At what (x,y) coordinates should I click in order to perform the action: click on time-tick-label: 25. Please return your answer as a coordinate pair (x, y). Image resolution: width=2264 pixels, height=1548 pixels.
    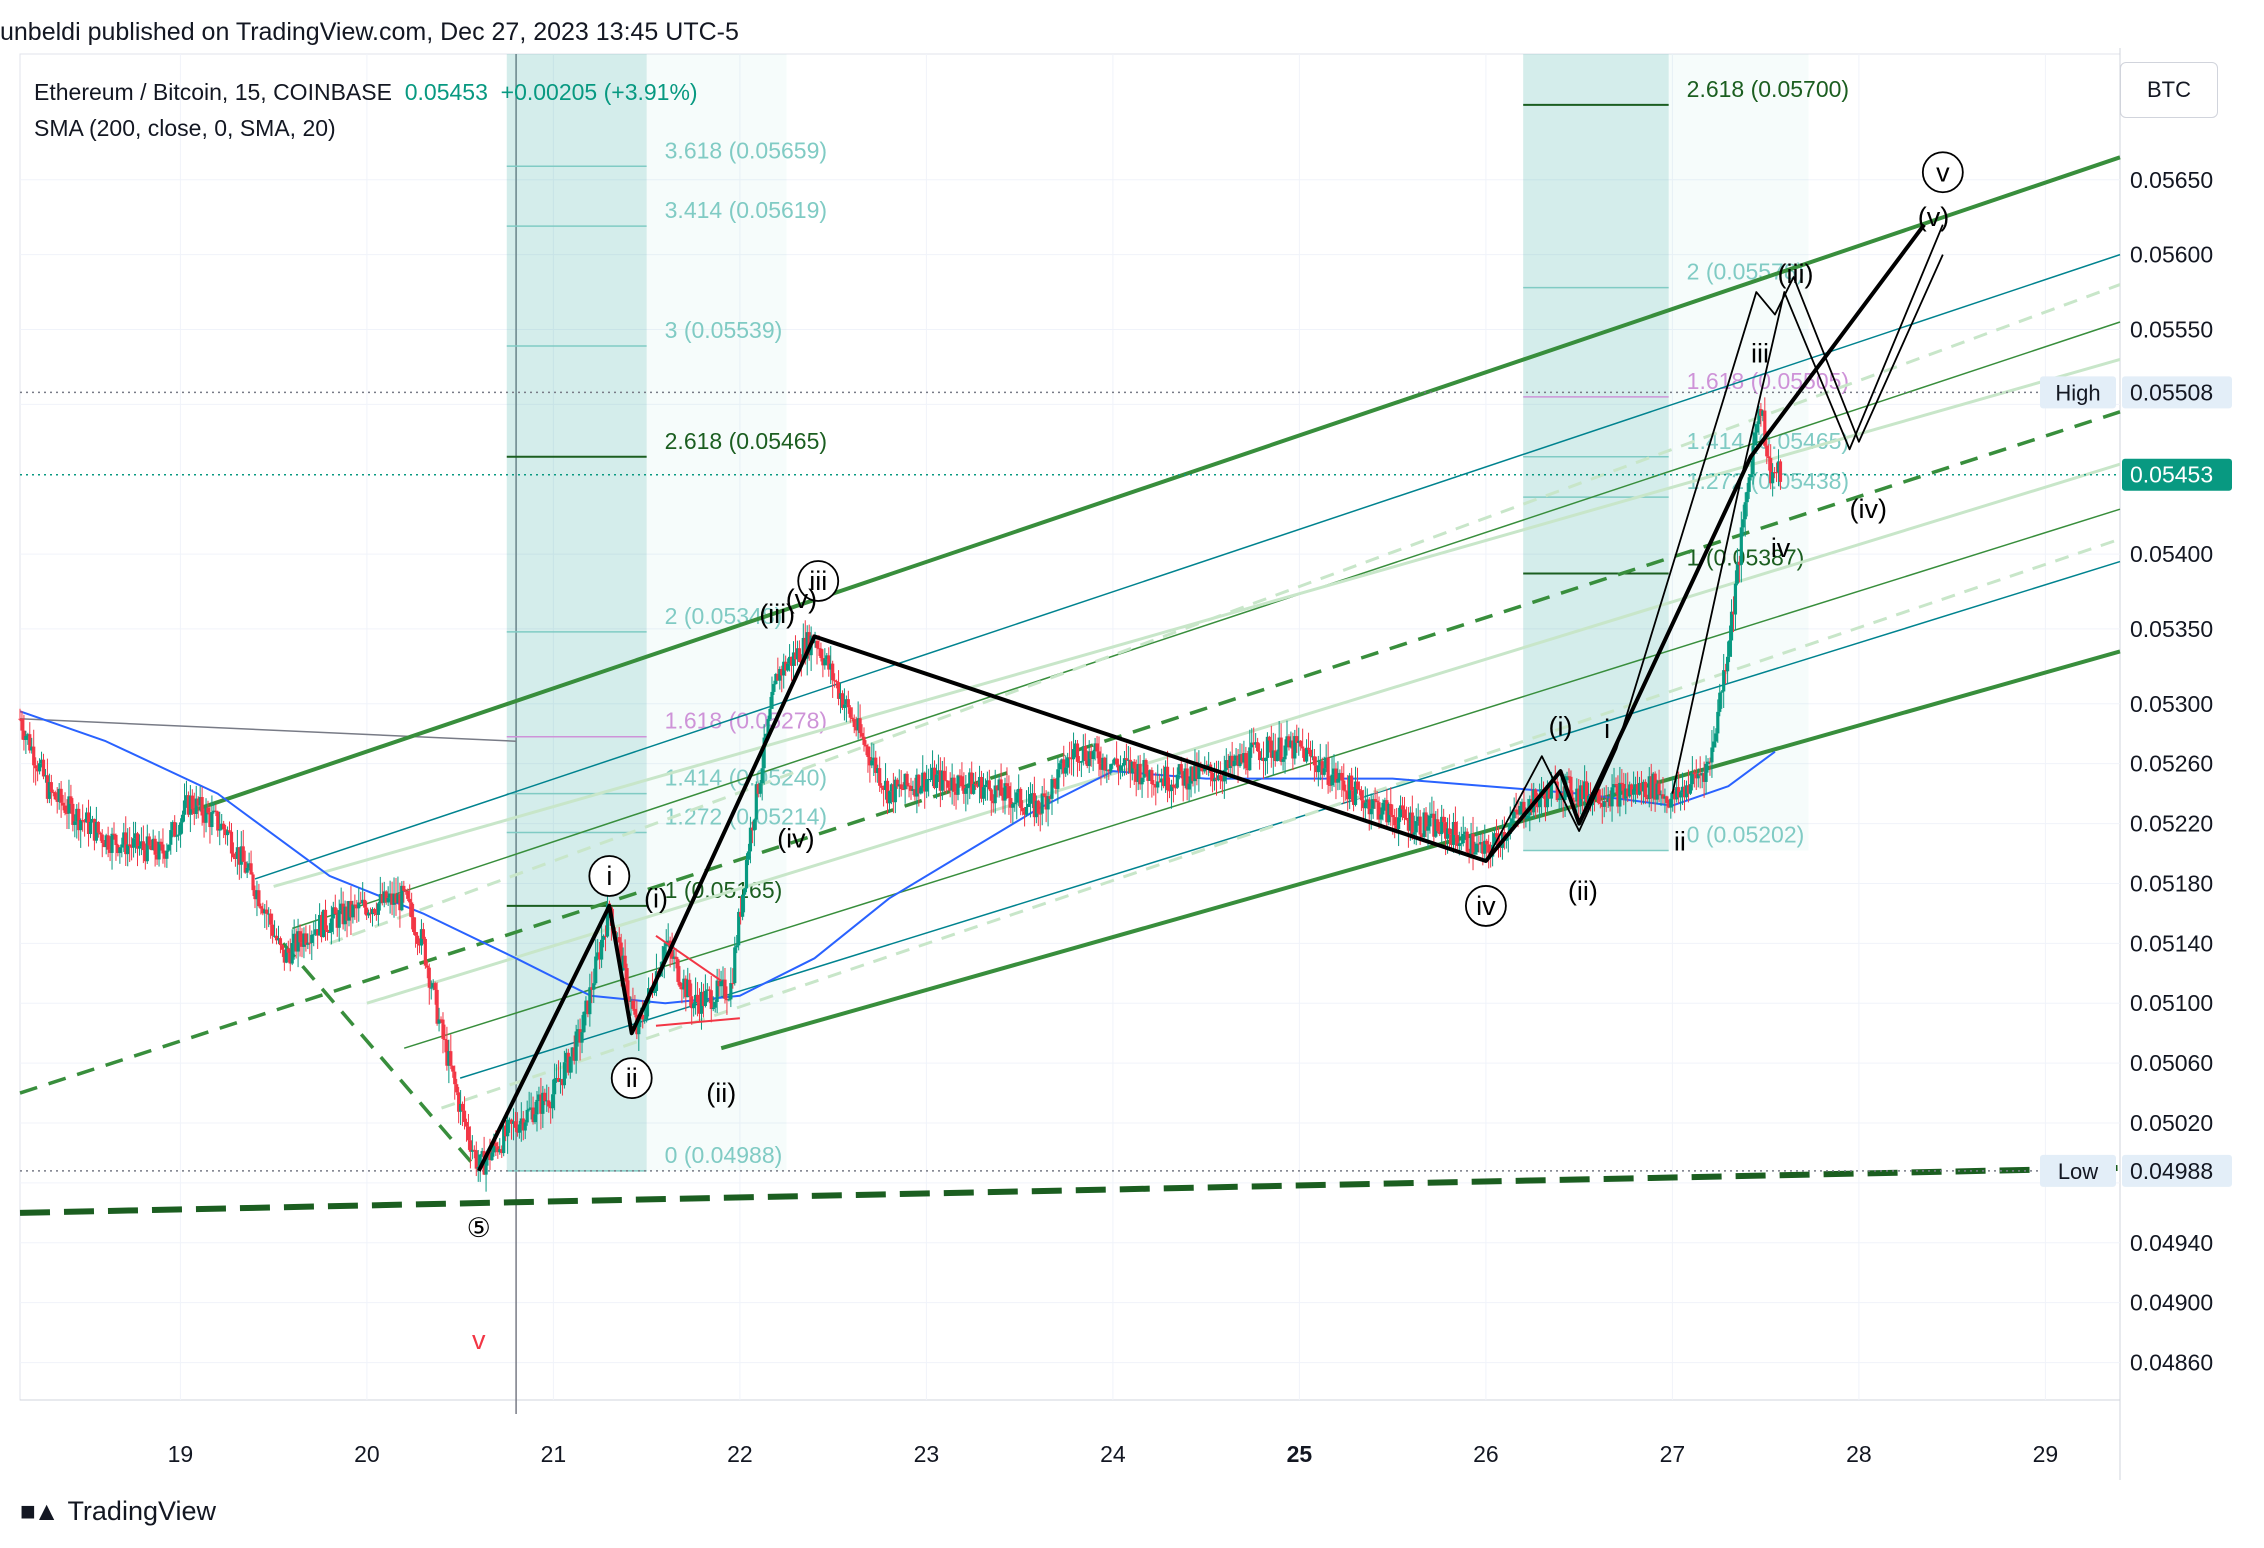
    Looking at the image, I should click on (1300, 1454).